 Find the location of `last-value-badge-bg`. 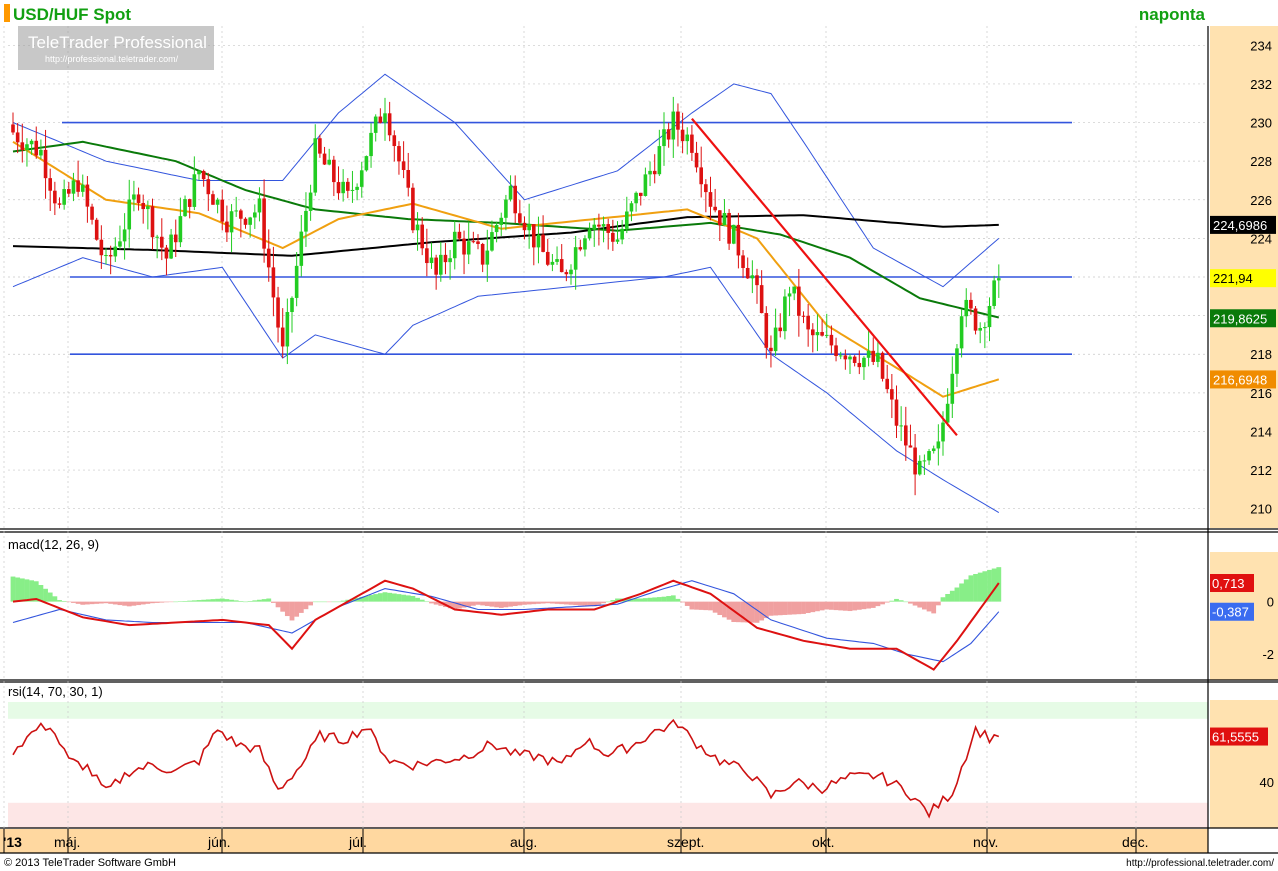

last-value-badge-bg is located at coordinates (1243, 224).